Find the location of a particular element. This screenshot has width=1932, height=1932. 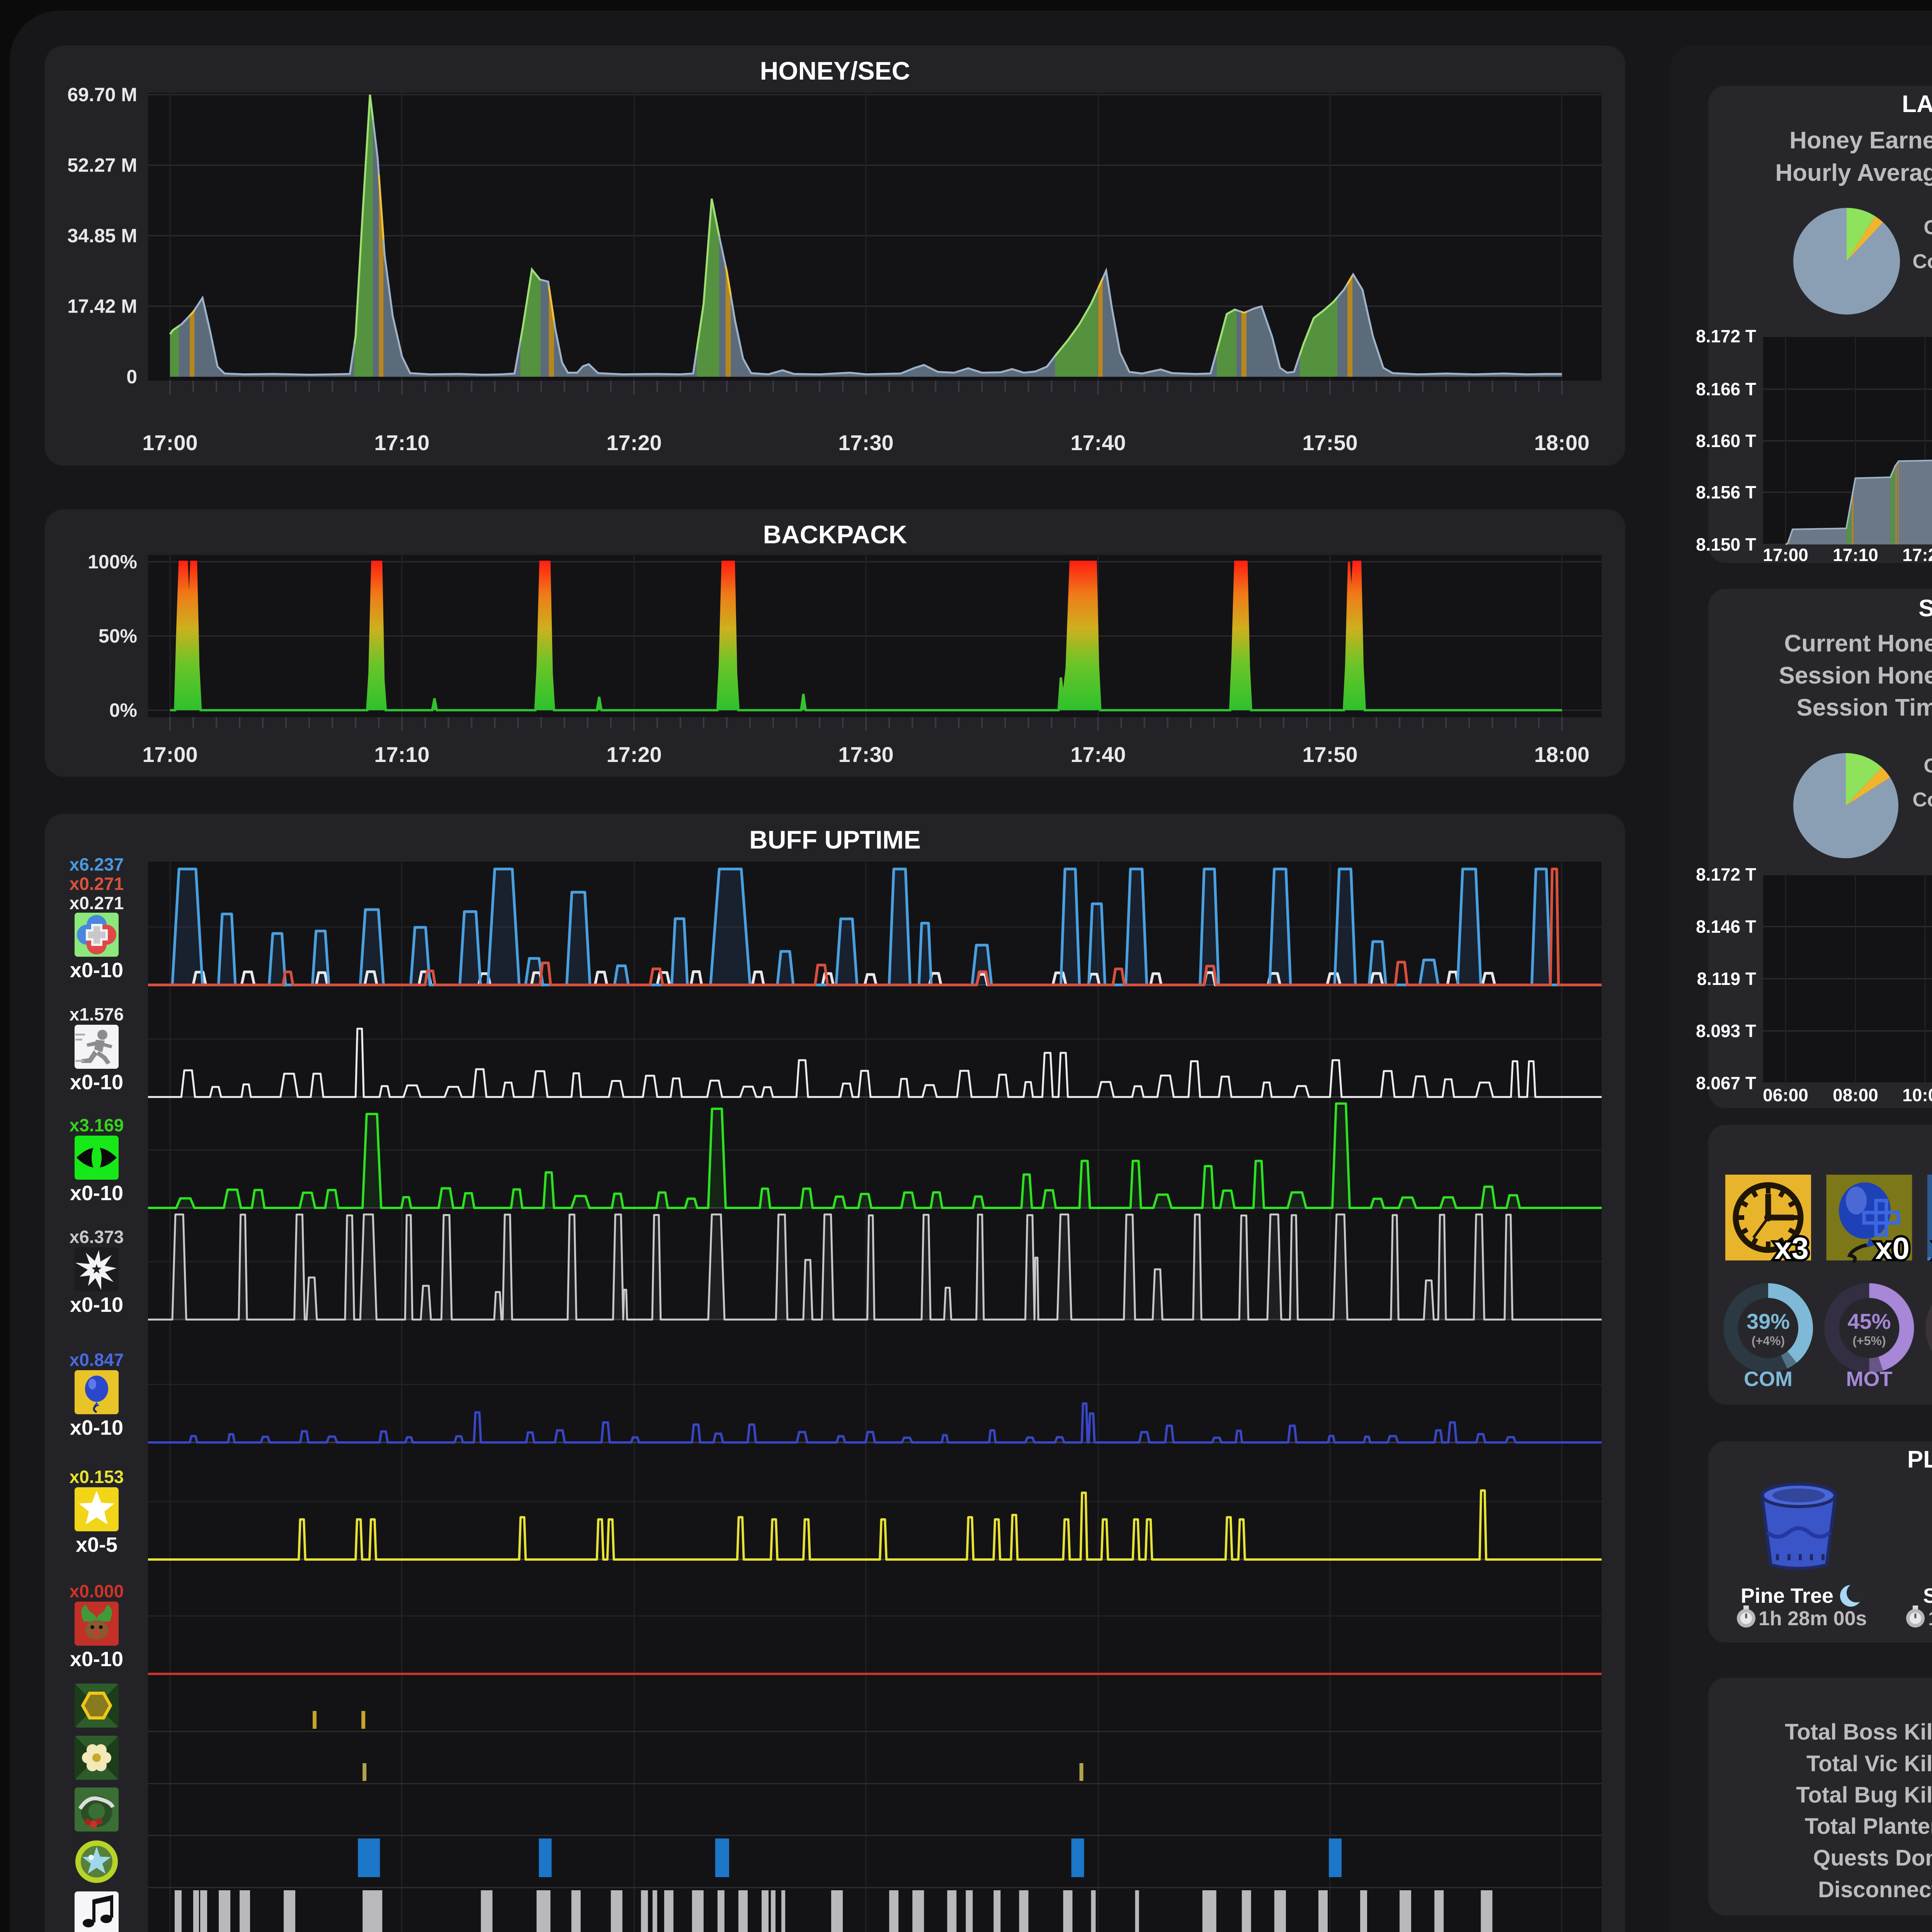

svg-text: 8.160 T is located at coordinates (1726, 441).